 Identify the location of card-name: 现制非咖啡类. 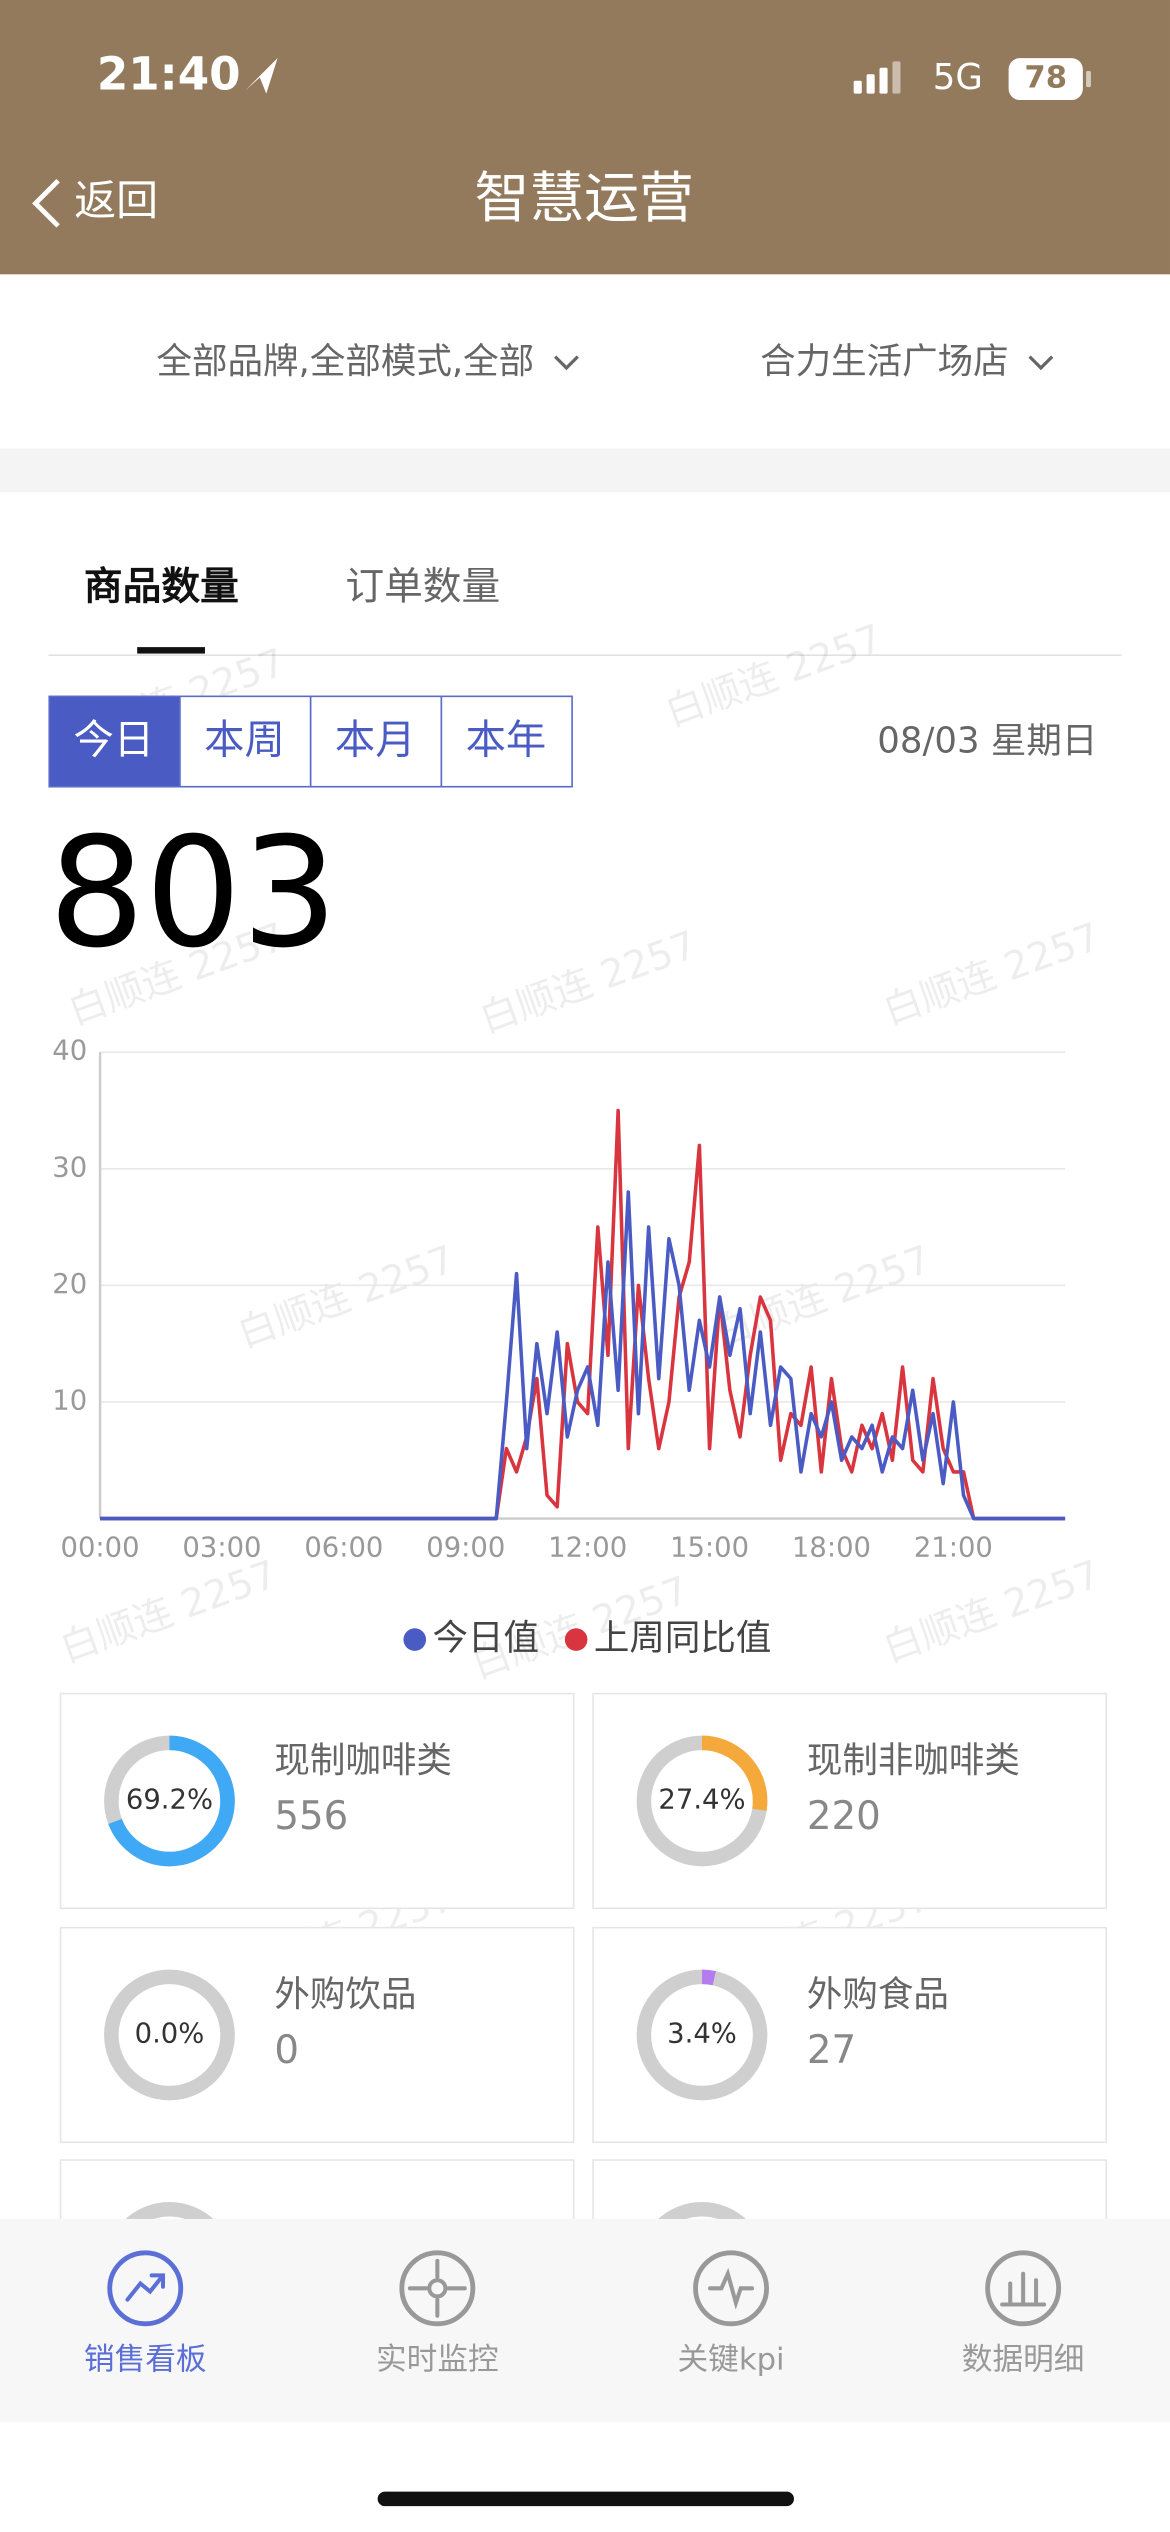
(913, 1760).